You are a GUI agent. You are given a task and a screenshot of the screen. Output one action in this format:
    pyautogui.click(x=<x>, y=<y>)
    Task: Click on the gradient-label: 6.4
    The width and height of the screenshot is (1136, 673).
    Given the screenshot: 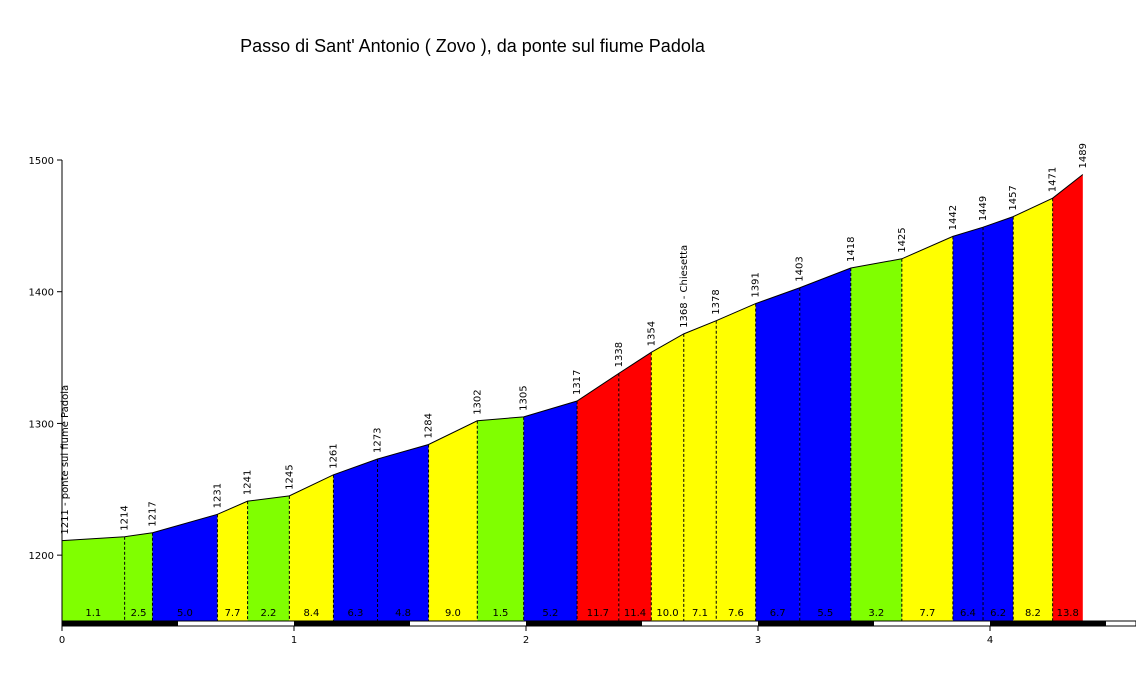 What is the action you would take?
    pyautogui.click(x=968, y=613)
    